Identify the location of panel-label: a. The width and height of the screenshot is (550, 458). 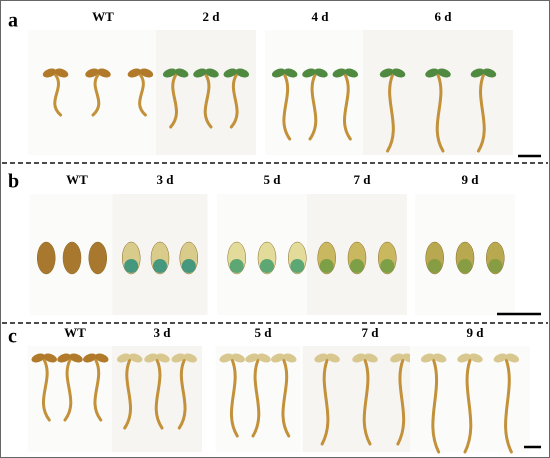
(13, 21).